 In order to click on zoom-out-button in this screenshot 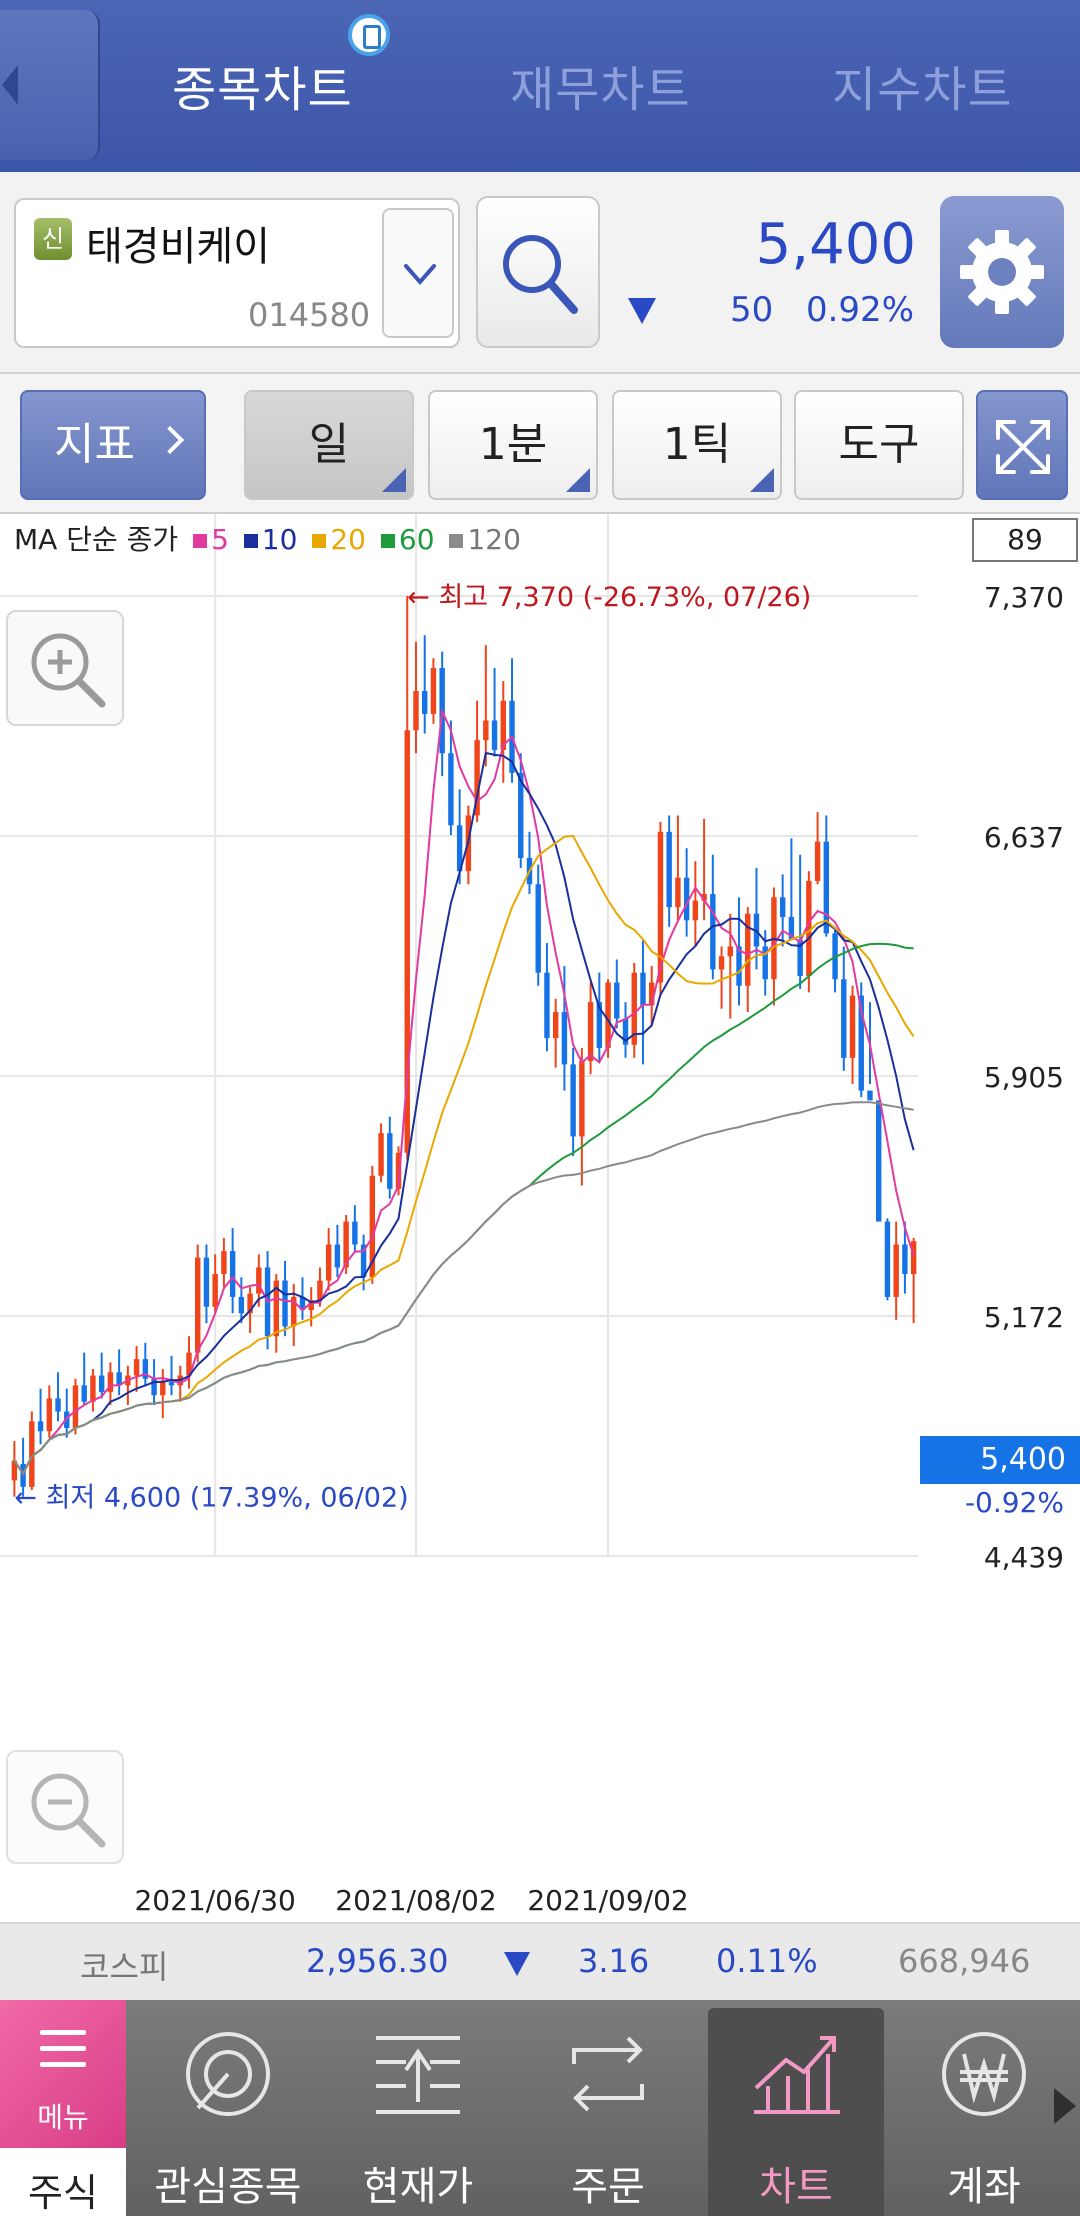, I will do `click(65, 1807)`.